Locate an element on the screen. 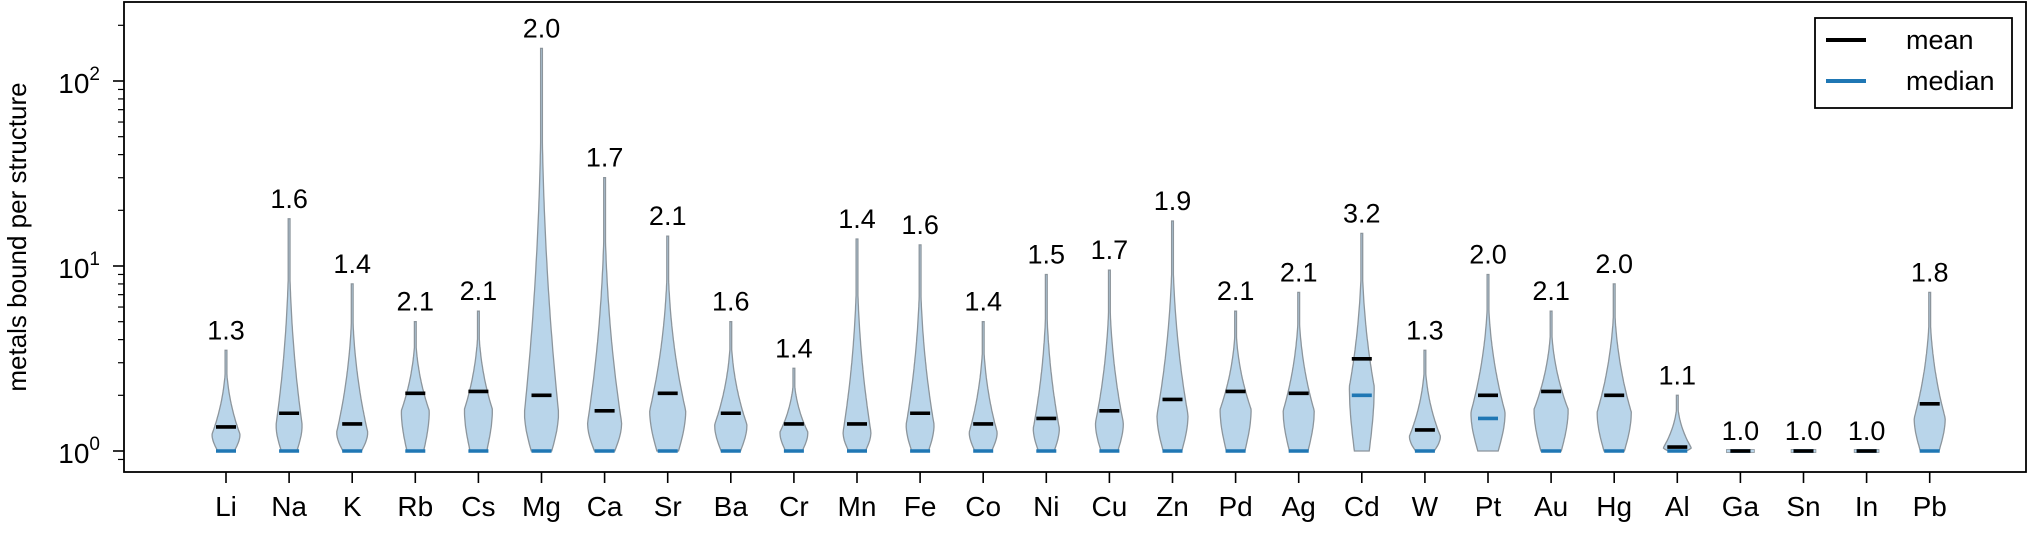 This screenshot has height=537, width=2029. y-tick-label: 10⁰ is located at coordinates (79, 451).